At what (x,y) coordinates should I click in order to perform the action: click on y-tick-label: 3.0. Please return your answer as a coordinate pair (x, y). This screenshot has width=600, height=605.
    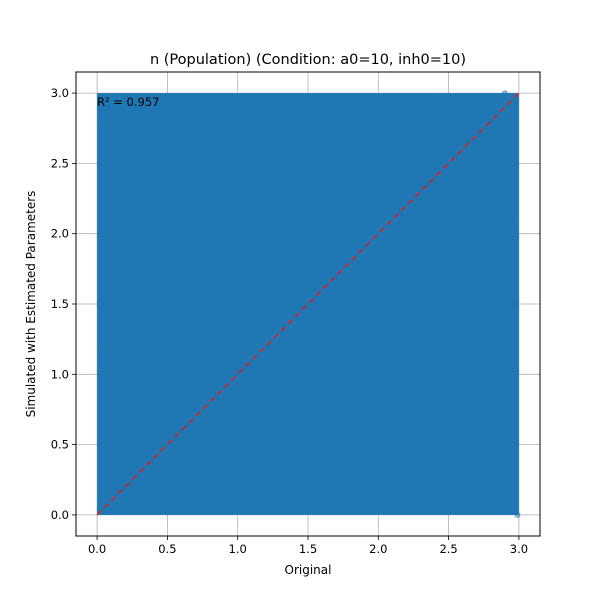
    Looking at the image, I should click on (60, 93).